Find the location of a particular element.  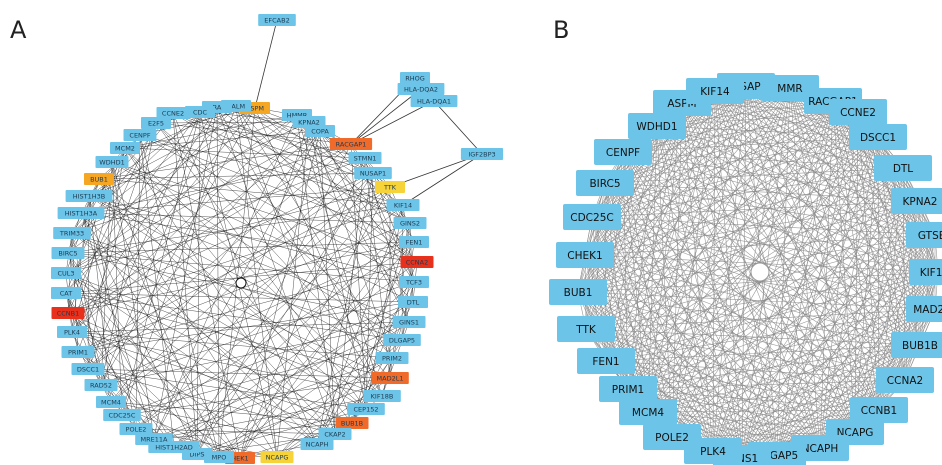

node-label: BIRC5 is located at coordinates (67, 254).